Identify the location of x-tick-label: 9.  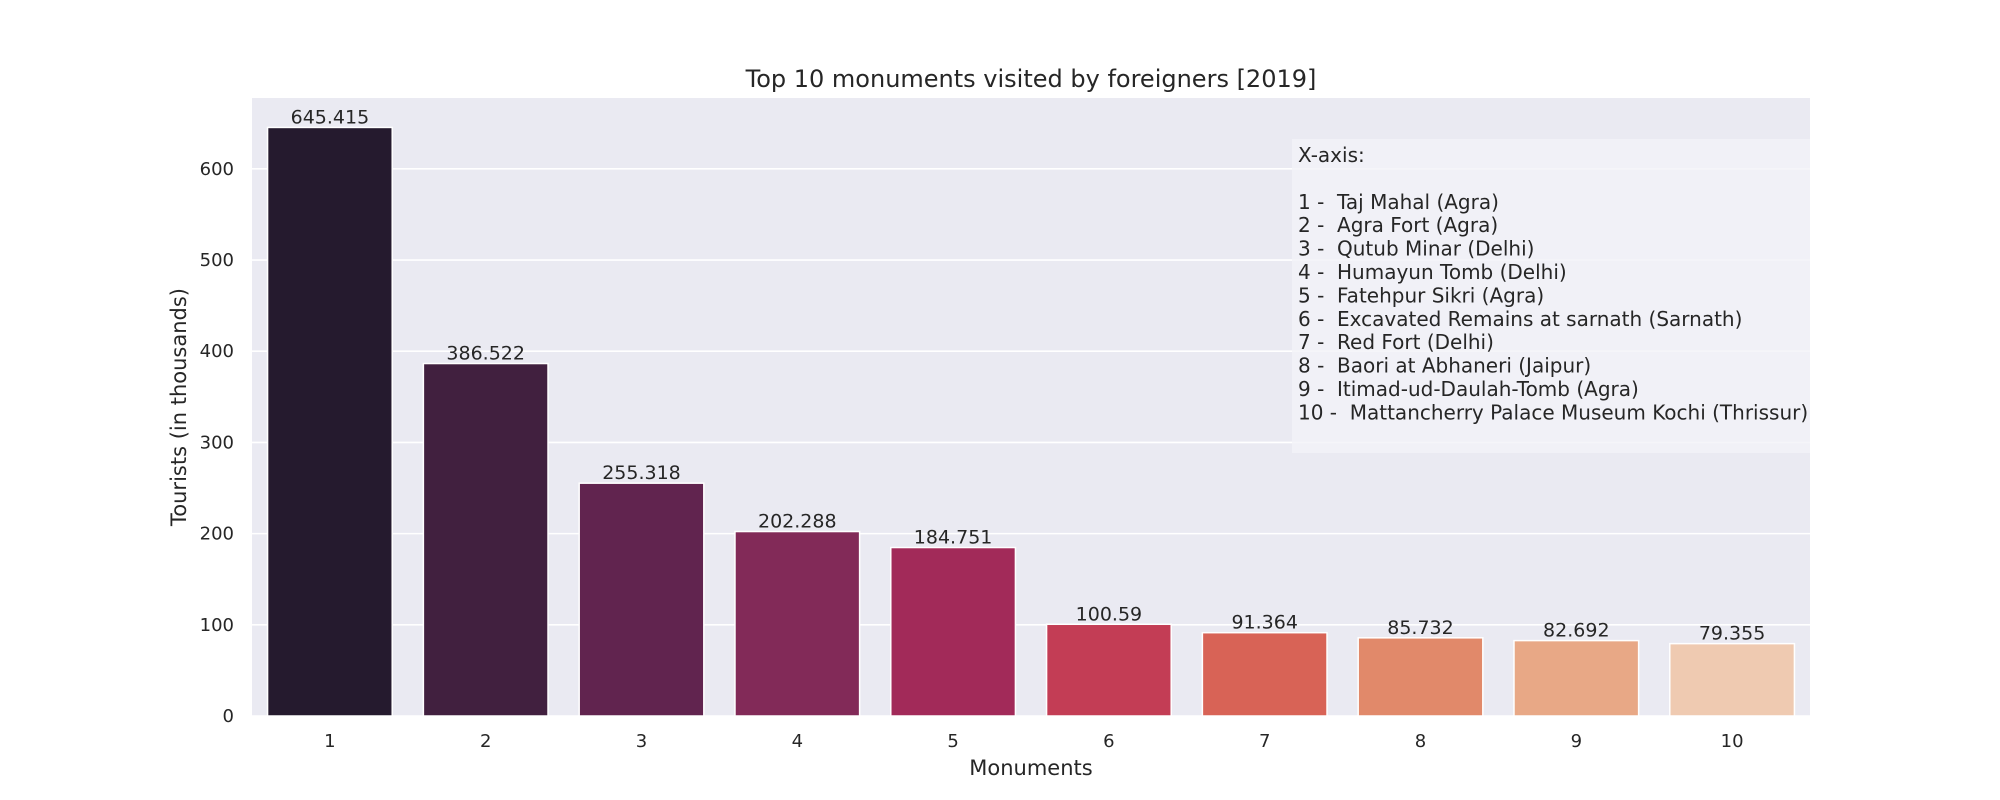
(1576, 741).